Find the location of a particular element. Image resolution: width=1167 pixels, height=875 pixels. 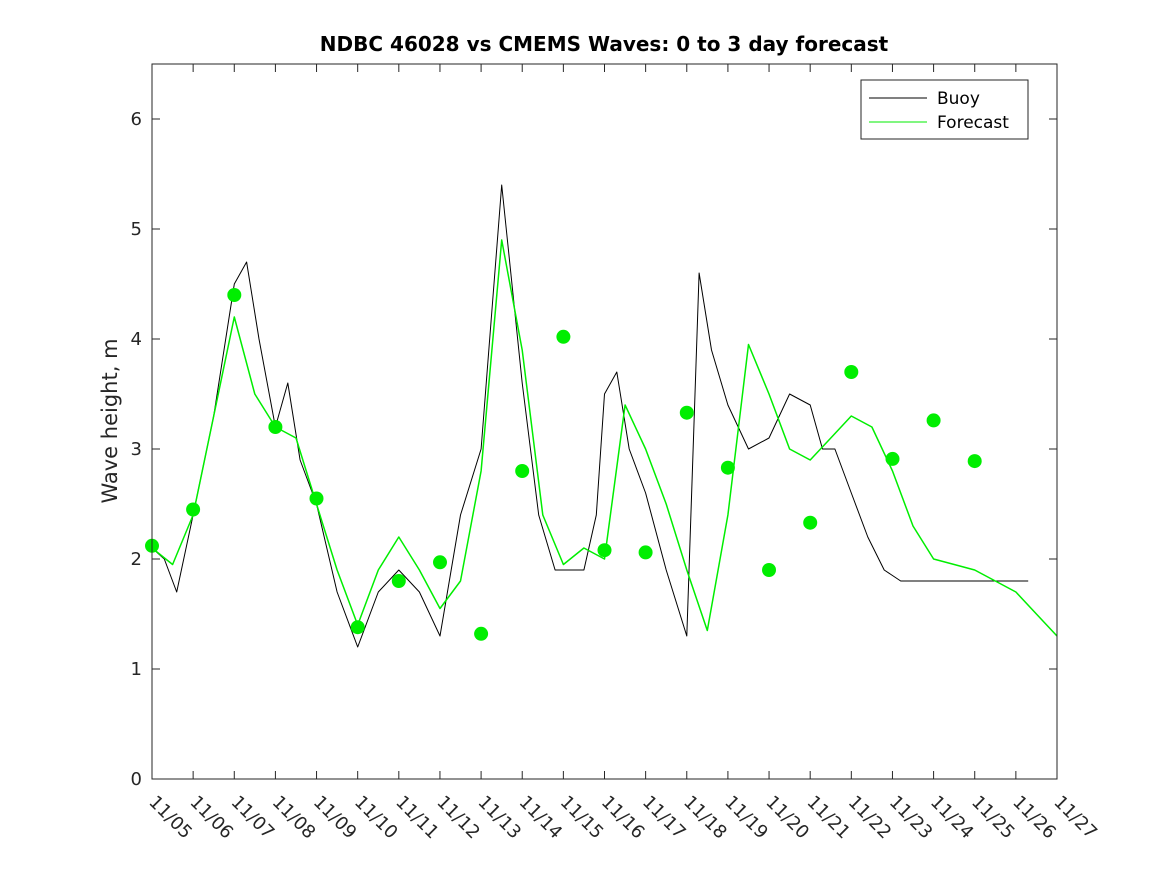

legend-buoy-label: Buoy is located at coordinates (958, 99).